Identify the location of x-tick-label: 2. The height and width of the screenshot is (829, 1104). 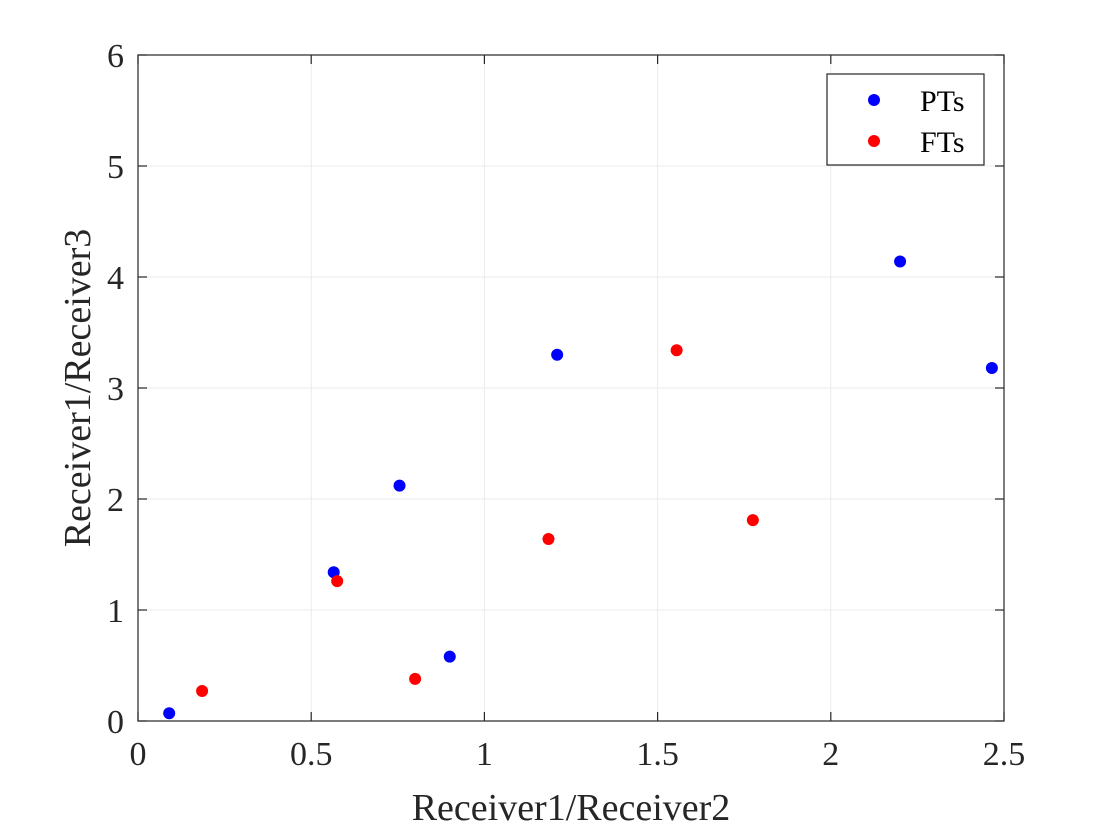
(830, 754).